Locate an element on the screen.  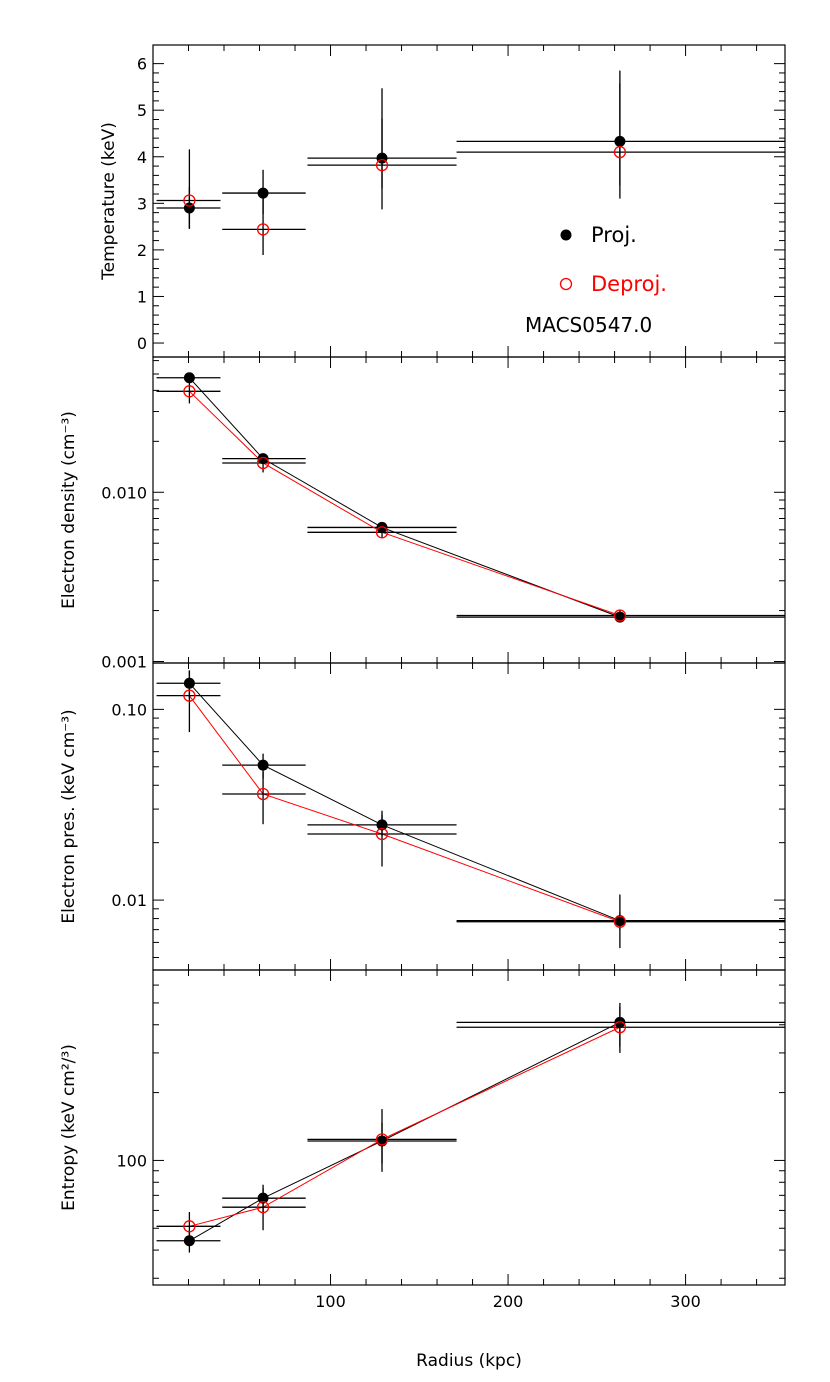
y-tick-label: 0.001 is located at coordinates (124, 662).